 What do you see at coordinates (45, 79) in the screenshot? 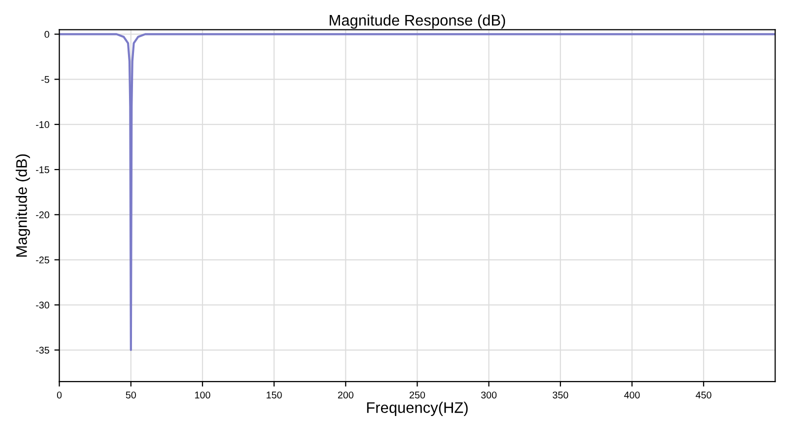
I see `y-tick-label: -5` at bounding box center [45, 79].